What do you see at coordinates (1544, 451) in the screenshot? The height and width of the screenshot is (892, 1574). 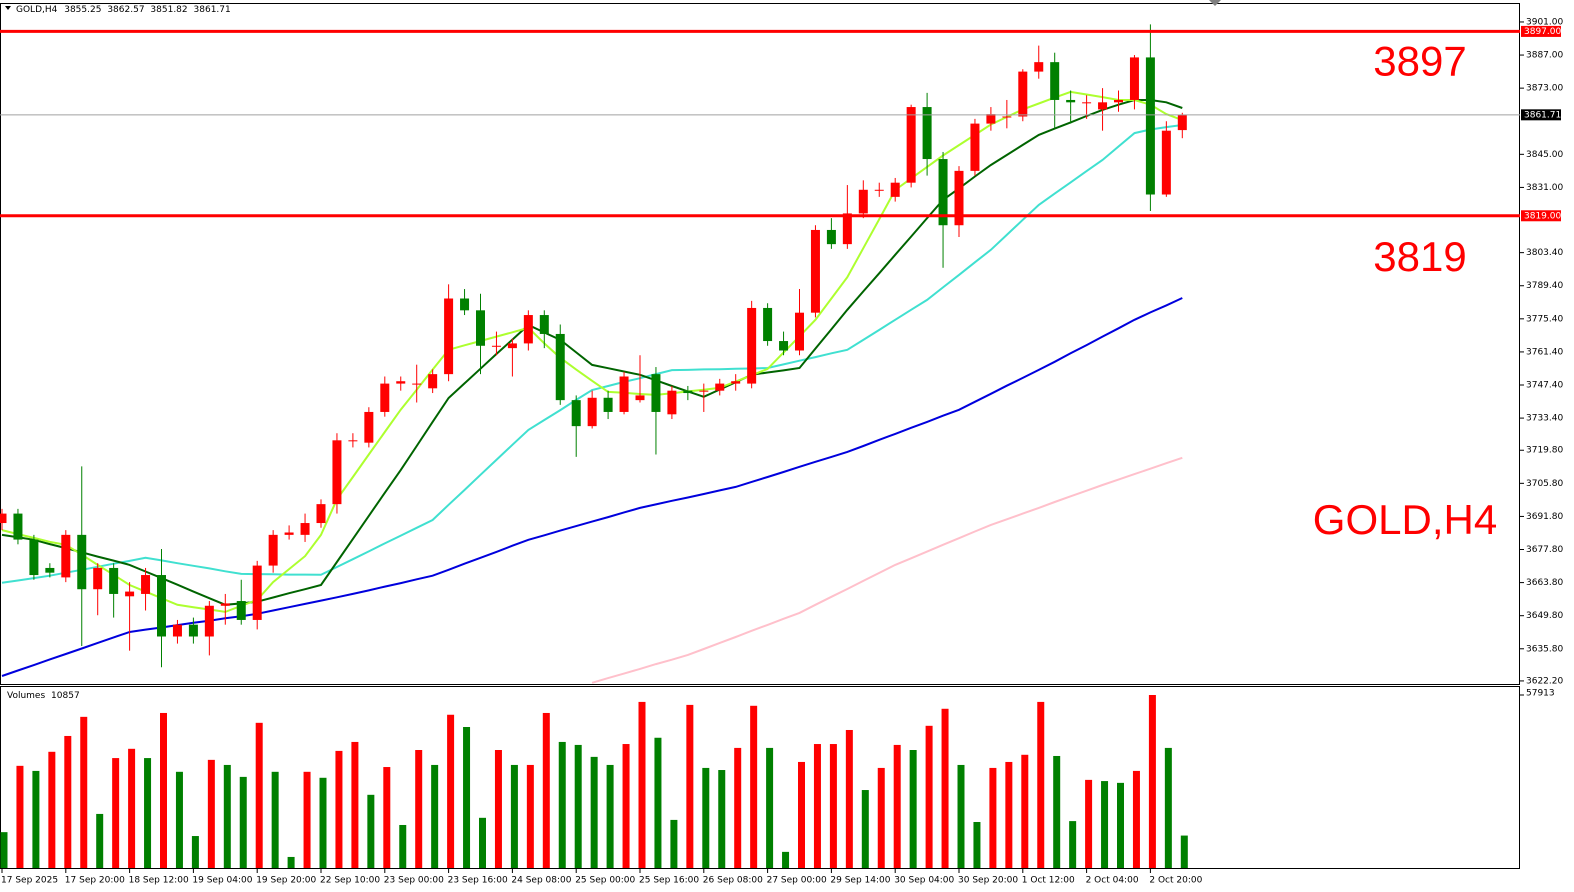 I see `y-tick-label: 3719.80` at bounding box center [1544, 451].